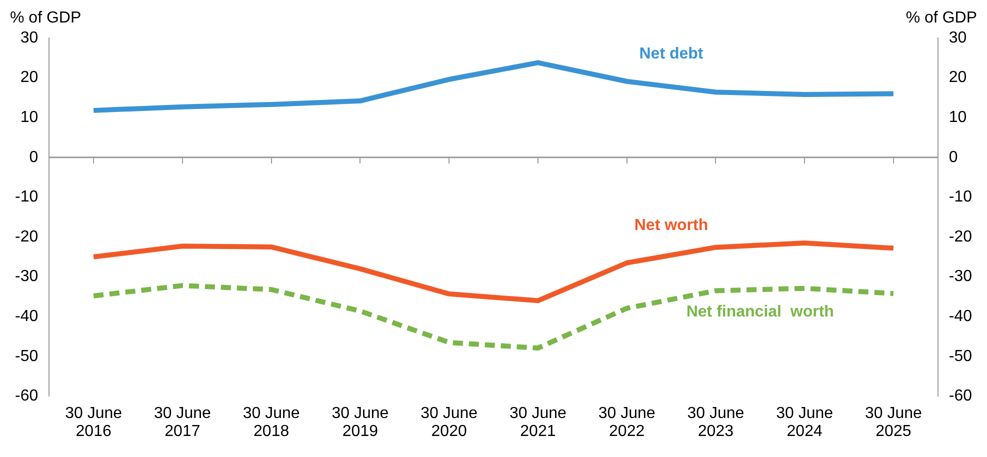  I want to click on x-tick-label: 30 June 2016, so click(93, 422).